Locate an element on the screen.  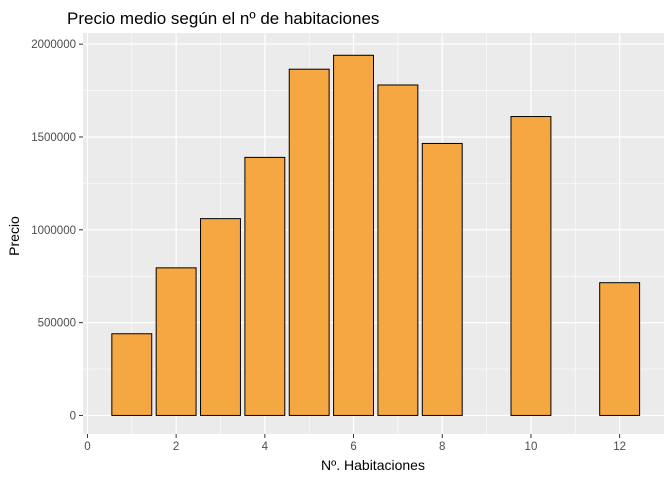
x-tick-label: 4 is located at coordinates (265, 447).